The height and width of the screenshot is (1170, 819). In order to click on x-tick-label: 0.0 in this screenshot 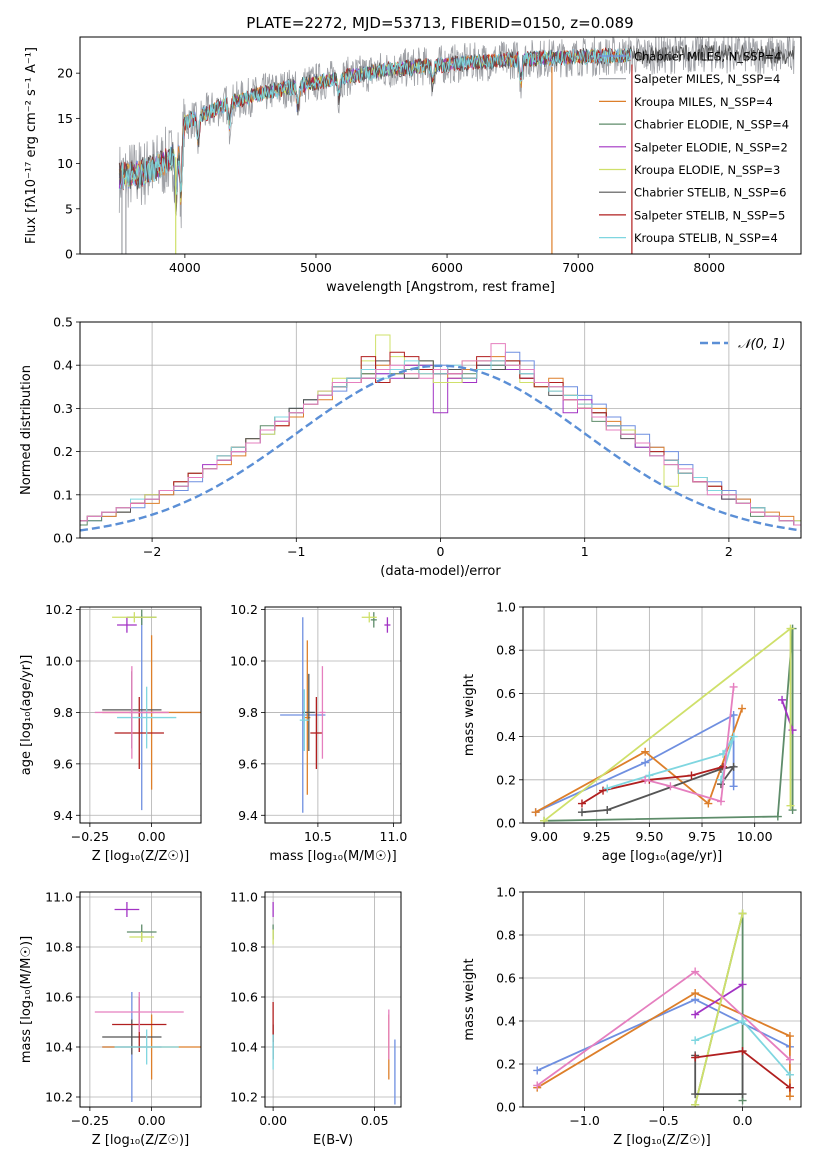, I will do `click(743, 1120)`.